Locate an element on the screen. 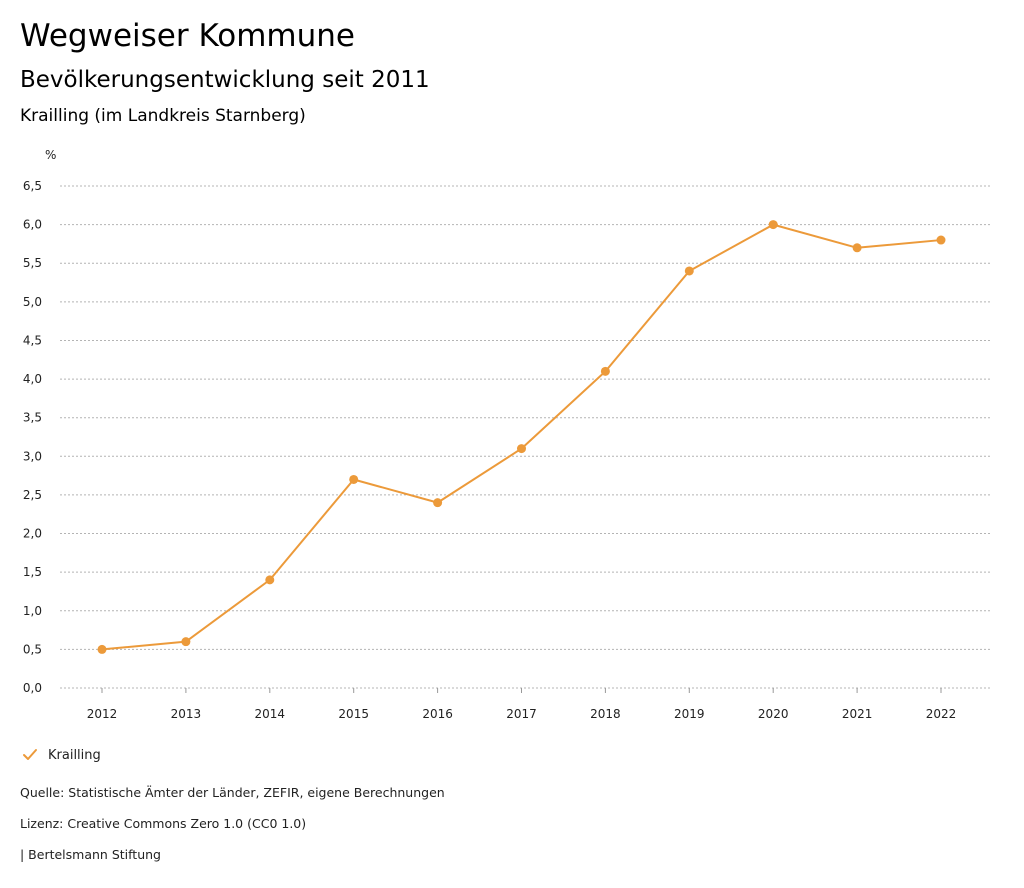 The width and height of the screenshot is (1024, 888). x-tick-label: 2017 is located at coordinates (521, 714).